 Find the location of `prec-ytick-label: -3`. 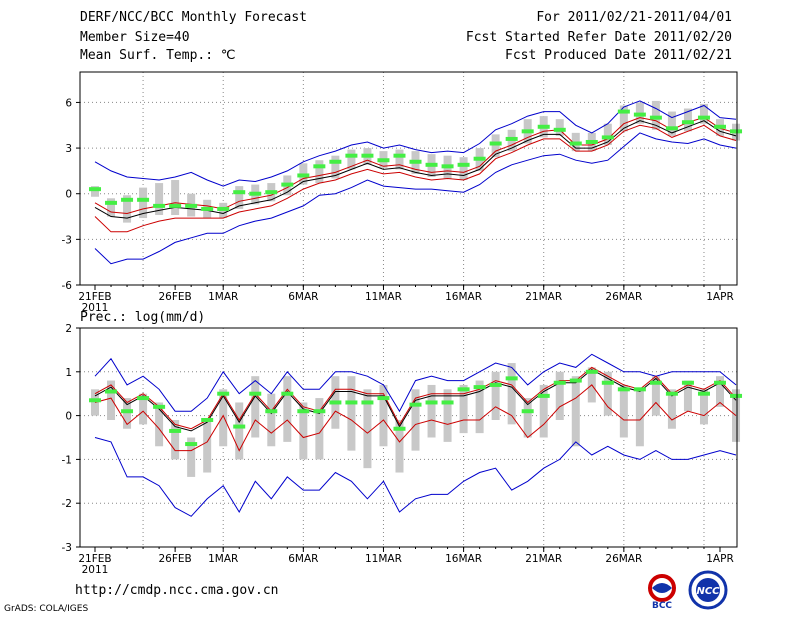

prec-ytick-label: -3 is located at coordinates (67, 548).